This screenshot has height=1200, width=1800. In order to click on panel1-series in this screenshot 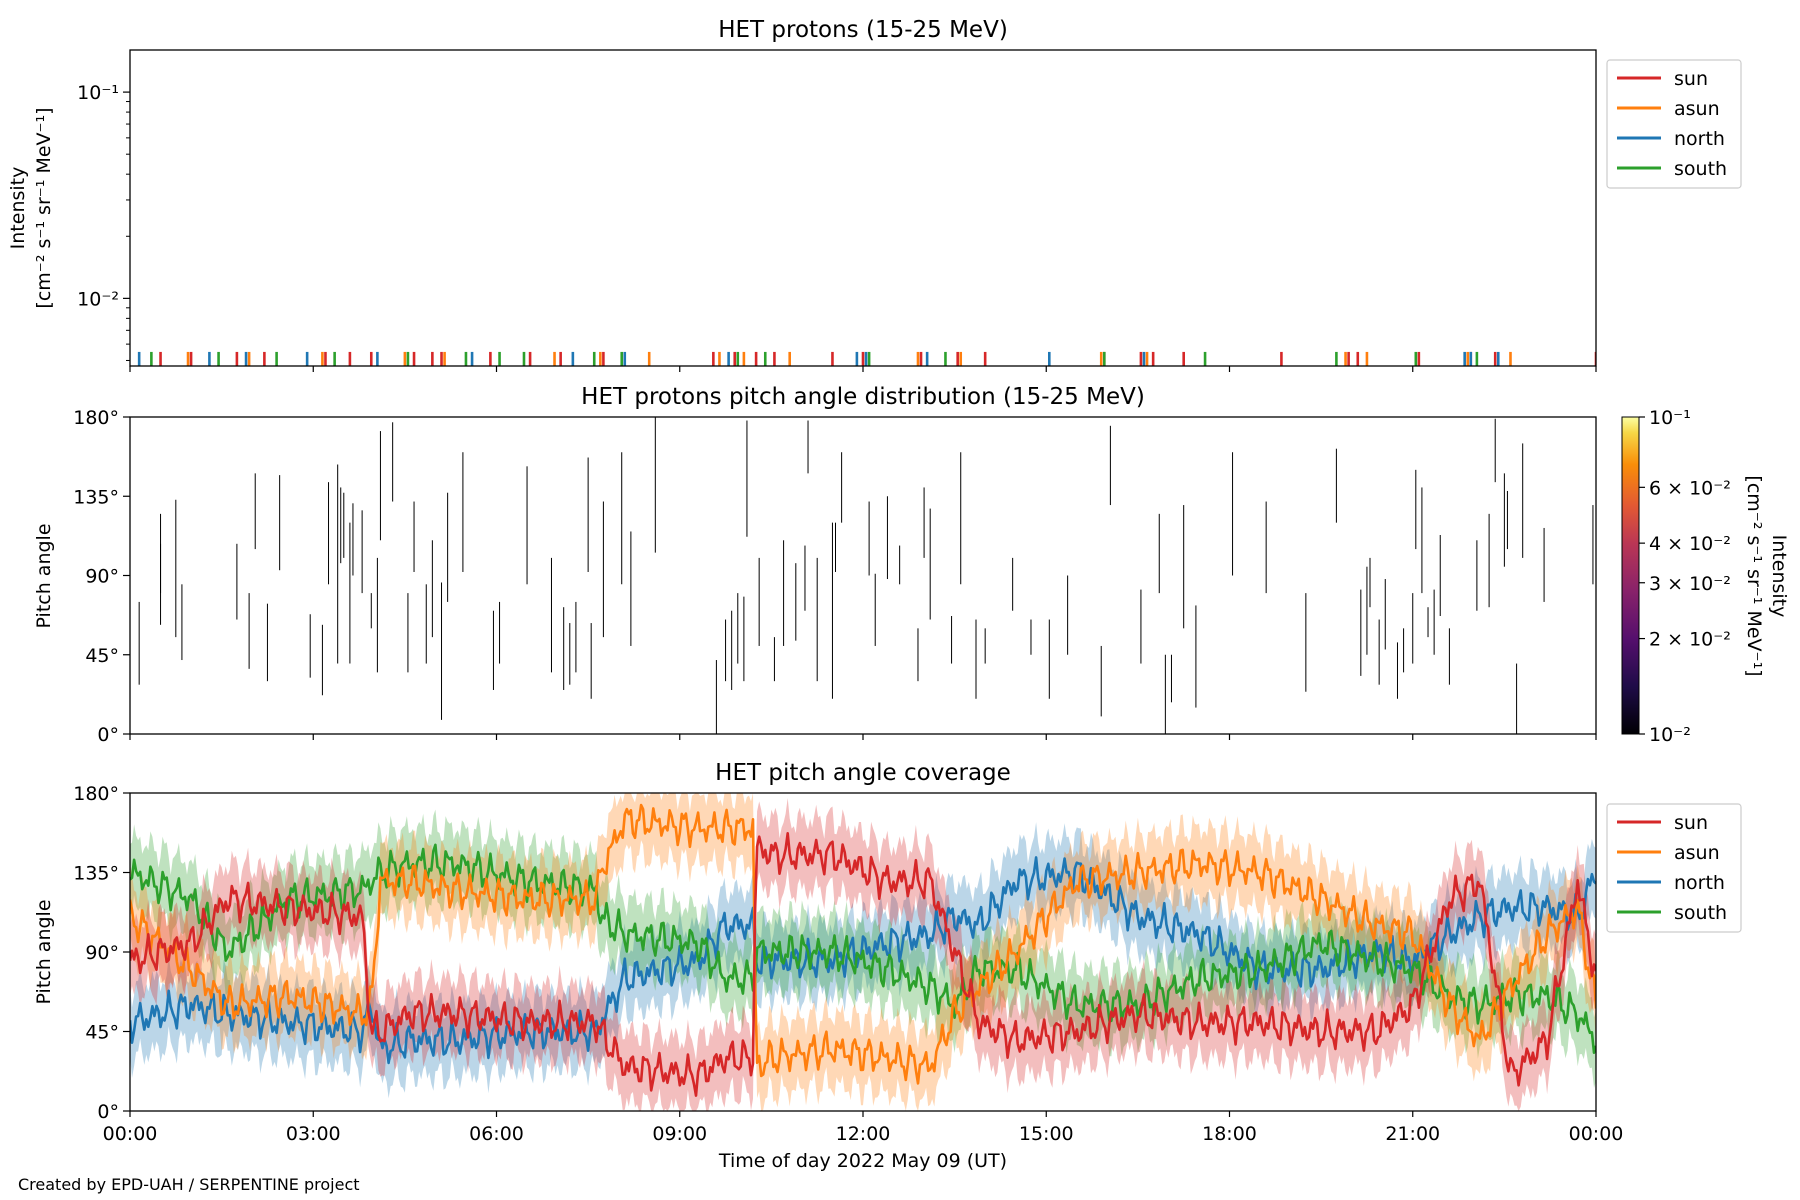, I will do `click(866, 358)`.